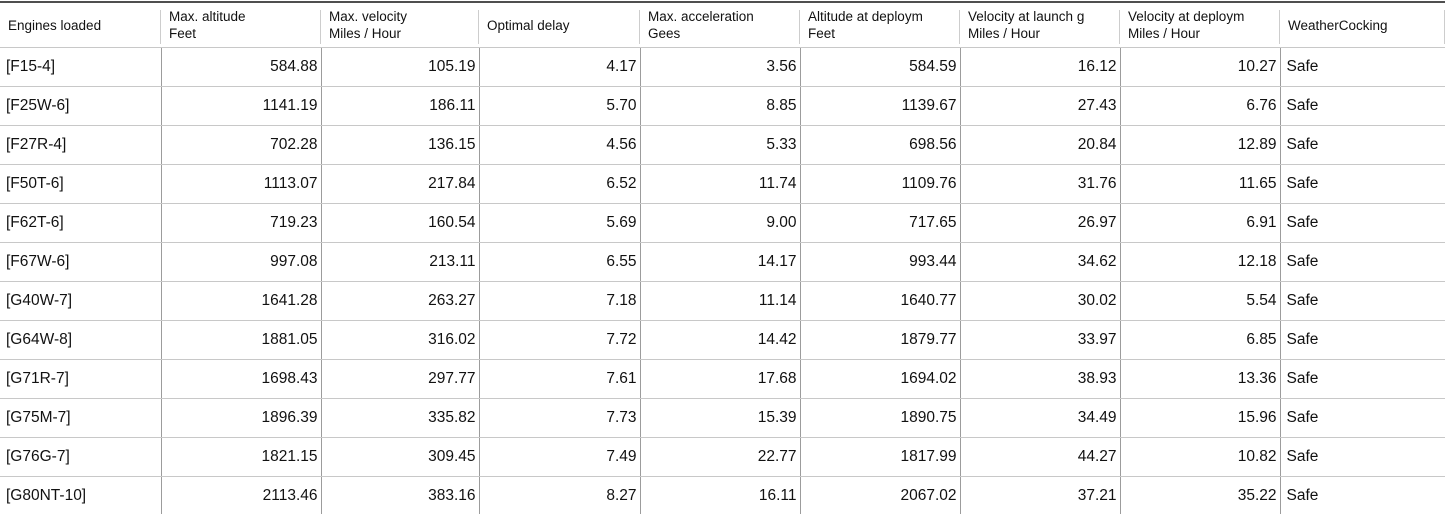  Describe the element at coordinates (1040, 457) in the screenshot. I see `value-cell: 44.27` at that location.